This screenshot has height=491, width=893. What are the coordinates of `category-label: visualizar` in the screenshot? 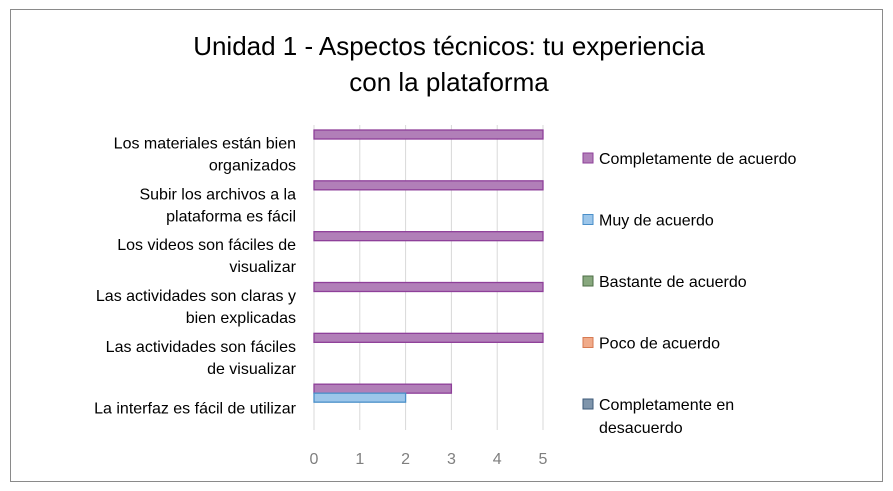 It's located at (262, 267).